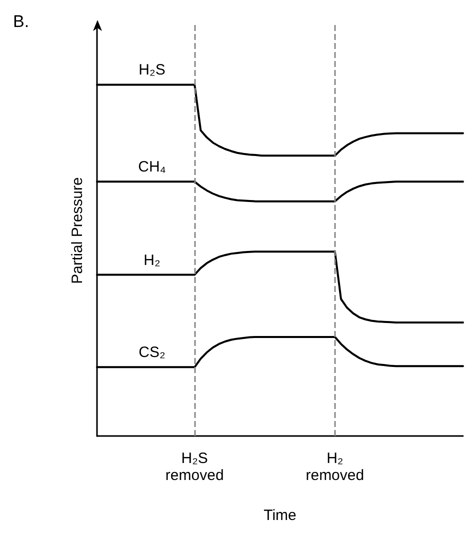 The height and width of the screenshot is (536, 474). Describe the element at coordinates (335, 467) in the screenshot. I see `x-tick-label: H₂ removed` at that location.